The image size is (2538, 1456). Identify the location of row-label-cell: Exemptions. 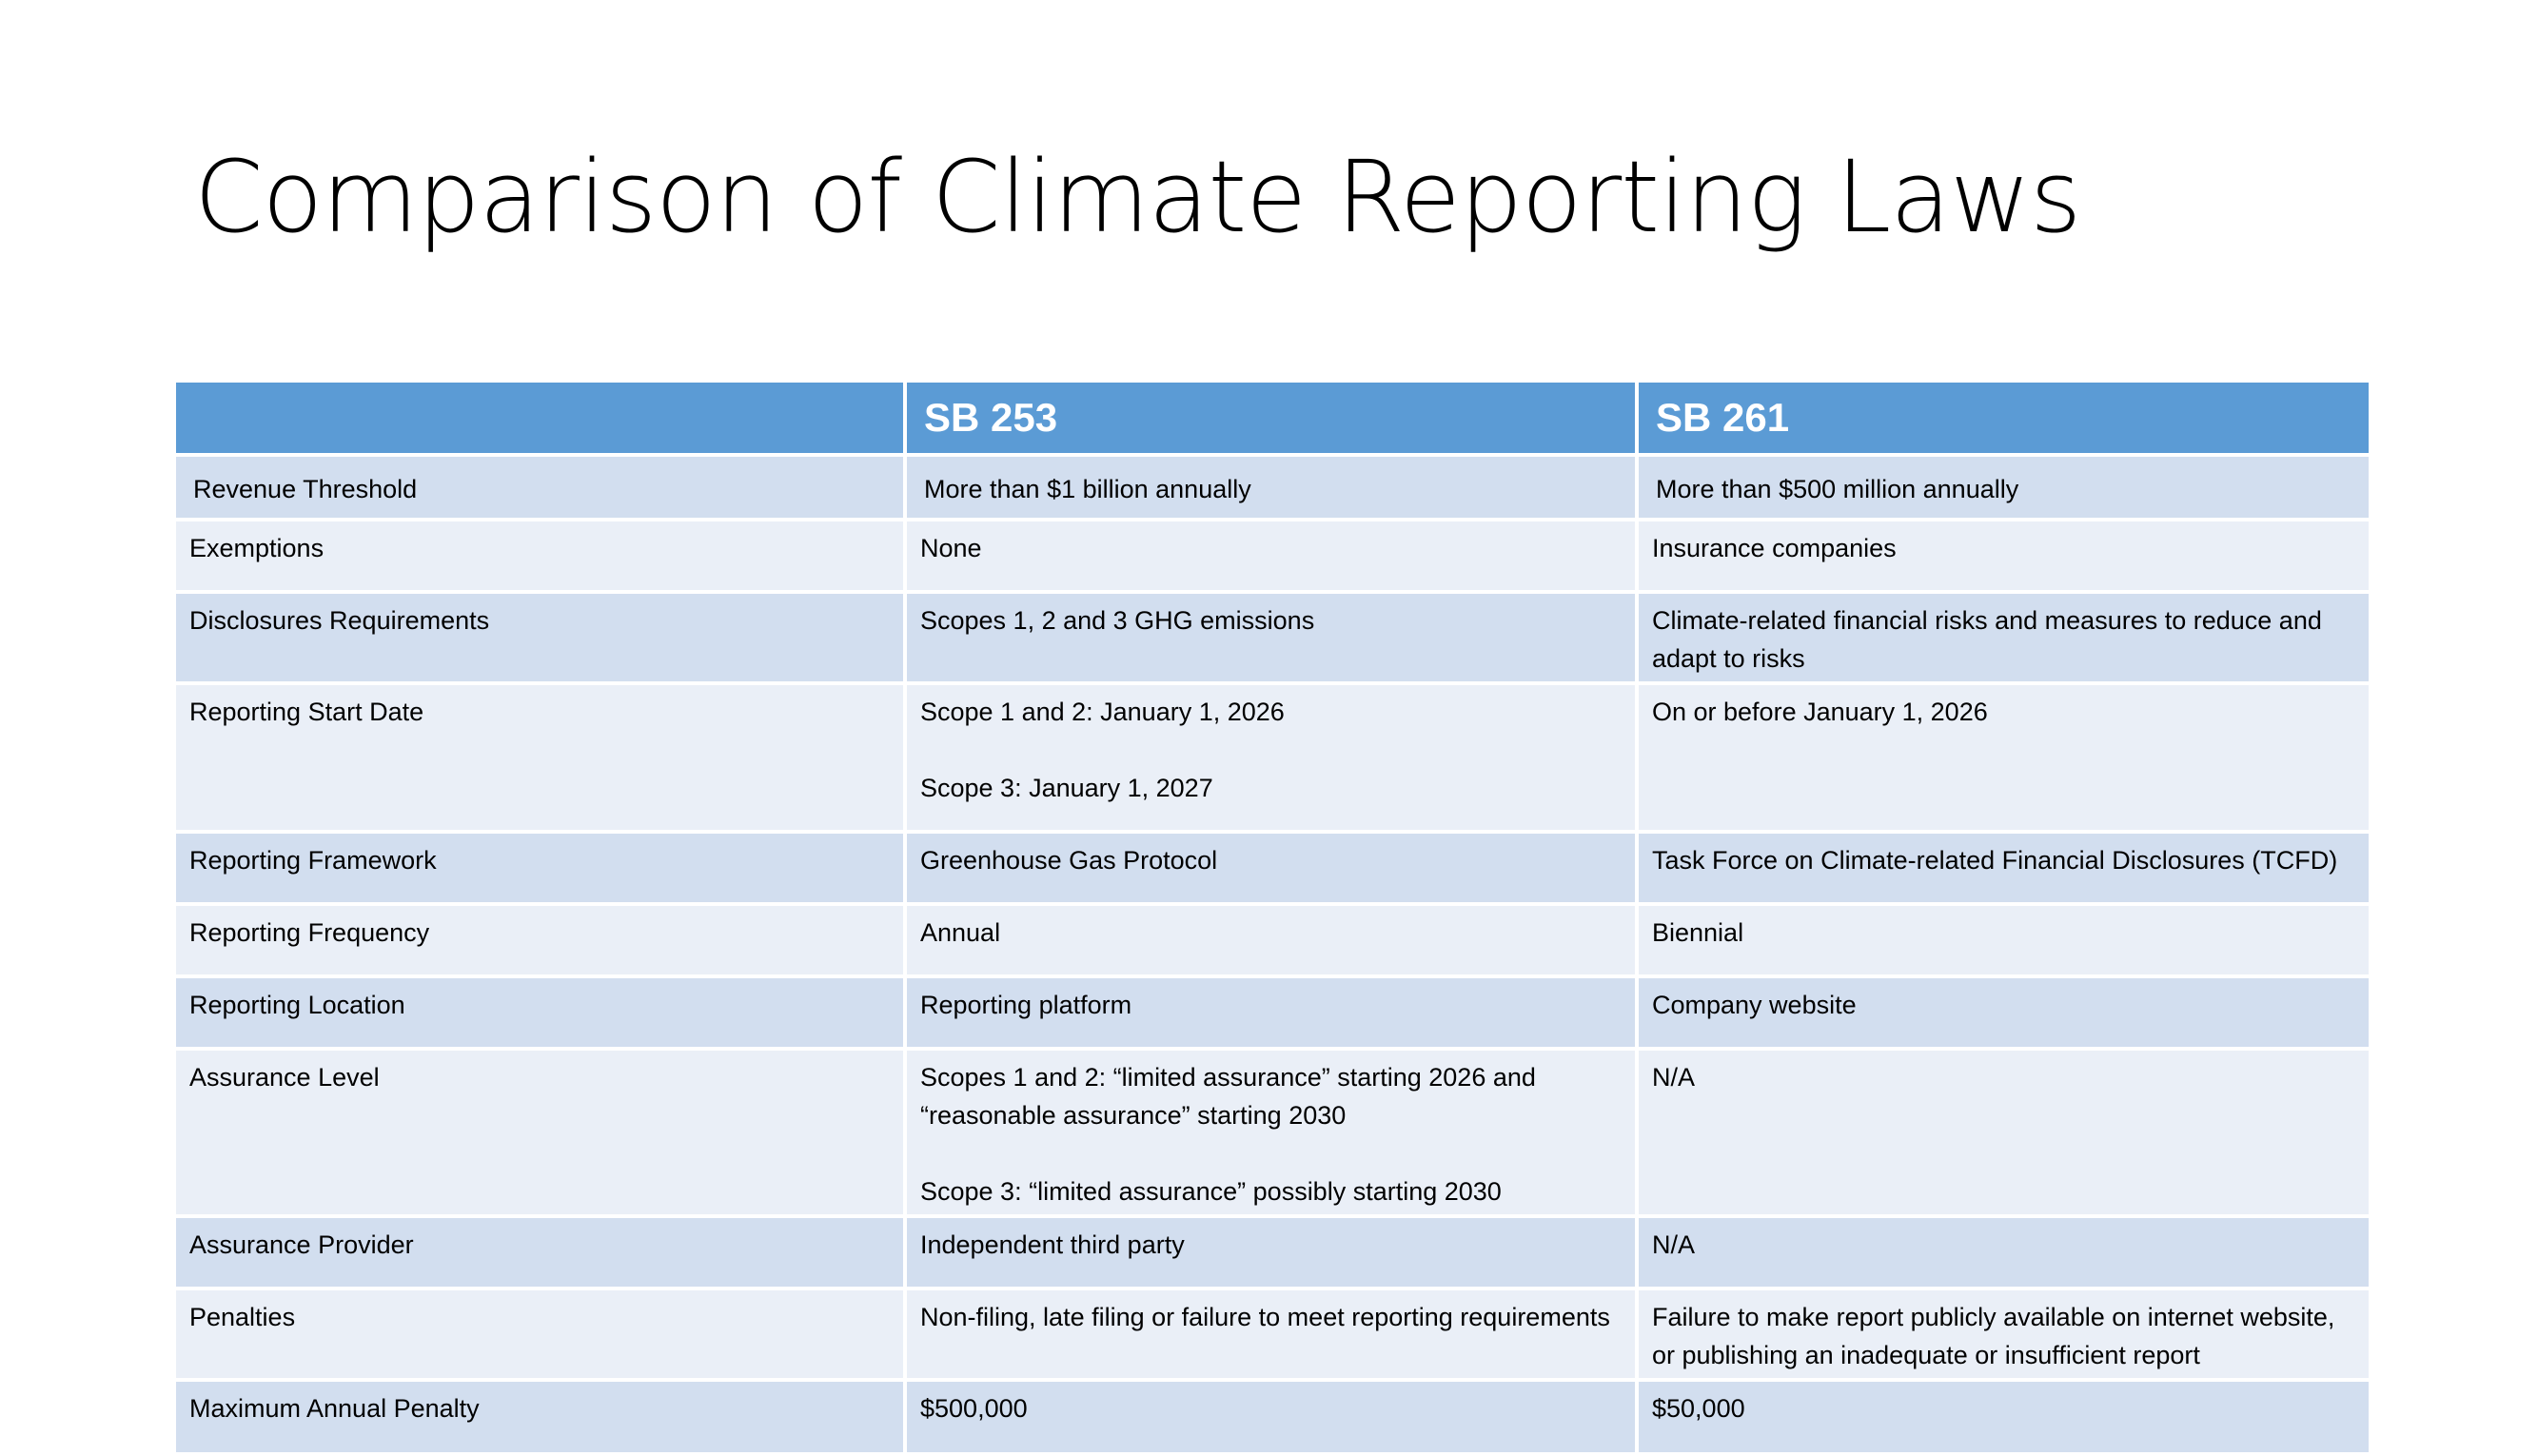
(539, 555).